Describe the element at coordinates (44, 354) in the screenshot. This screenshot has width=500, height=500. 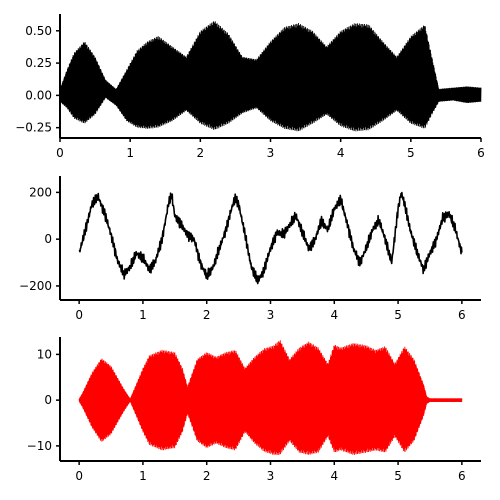
I see `y-tick-label: 10` at that location.